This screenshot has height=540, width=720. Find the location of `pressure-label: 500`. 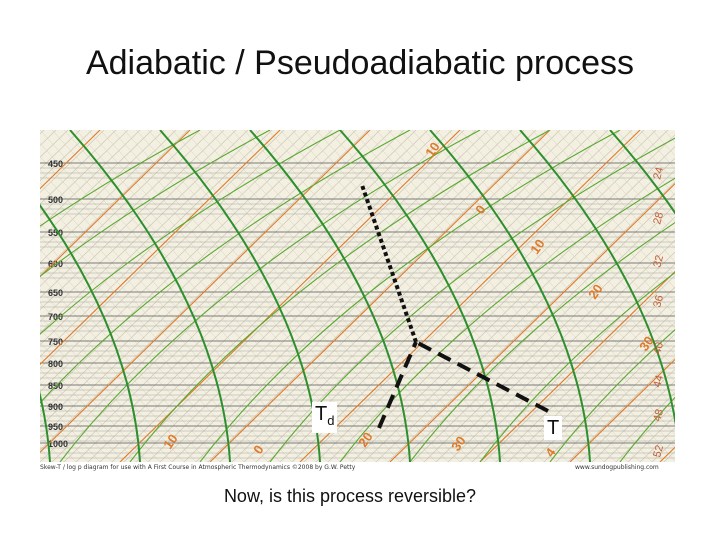

pressure-label: 500 is located at coordinates (55, 200).